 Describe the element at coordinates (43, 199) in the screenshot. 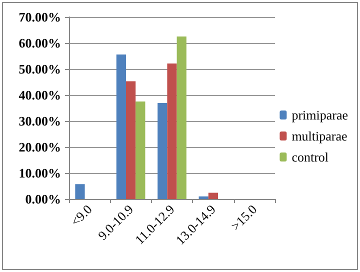

I see `y-tick-label: 0.00%` at that location.